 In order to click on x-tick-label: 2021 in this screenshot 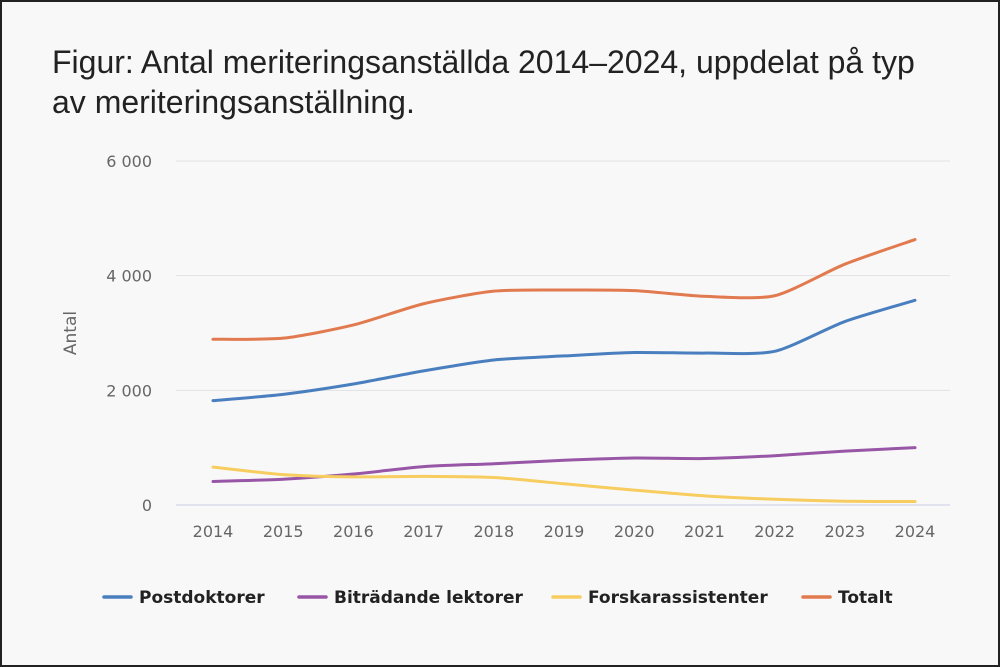, I will do `click(704, 531)`.